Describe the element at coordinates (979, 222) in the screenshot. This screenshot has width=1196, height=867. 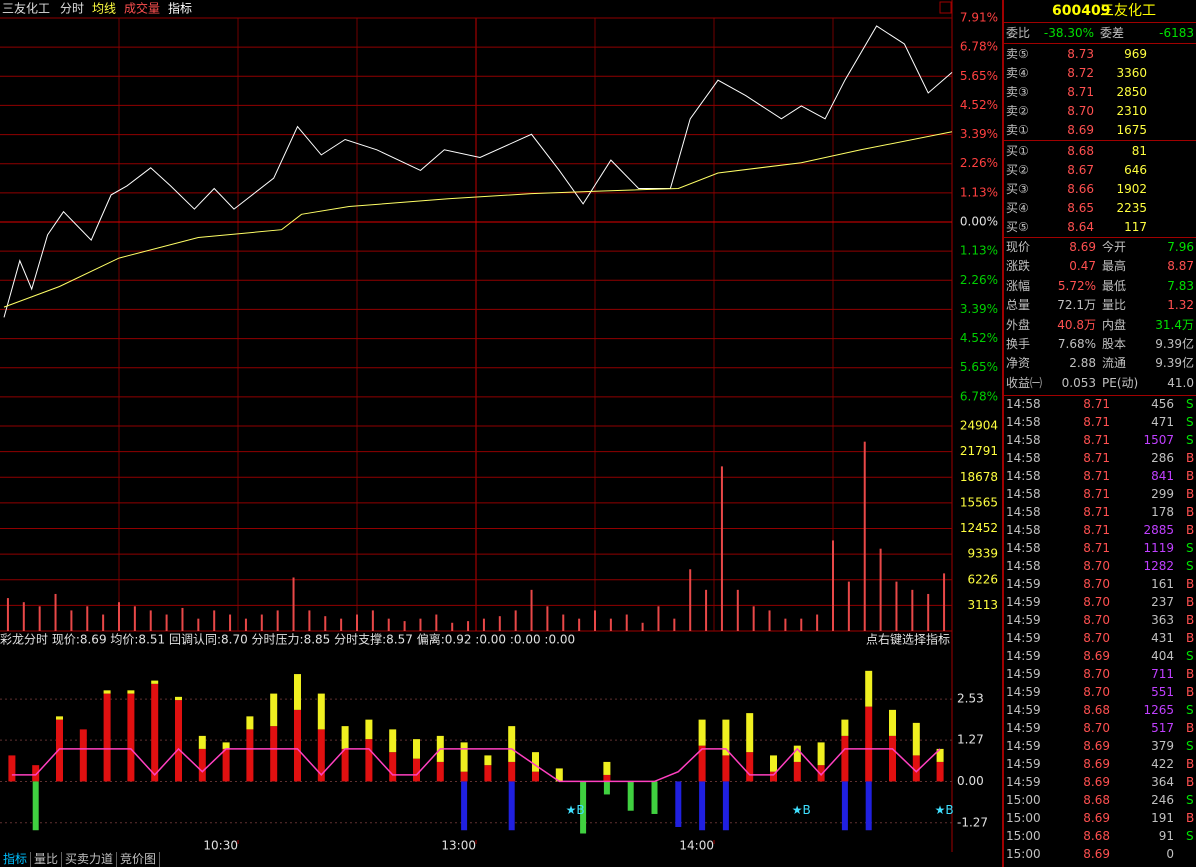
I see `y-tick-label: 0.00%` at that location.